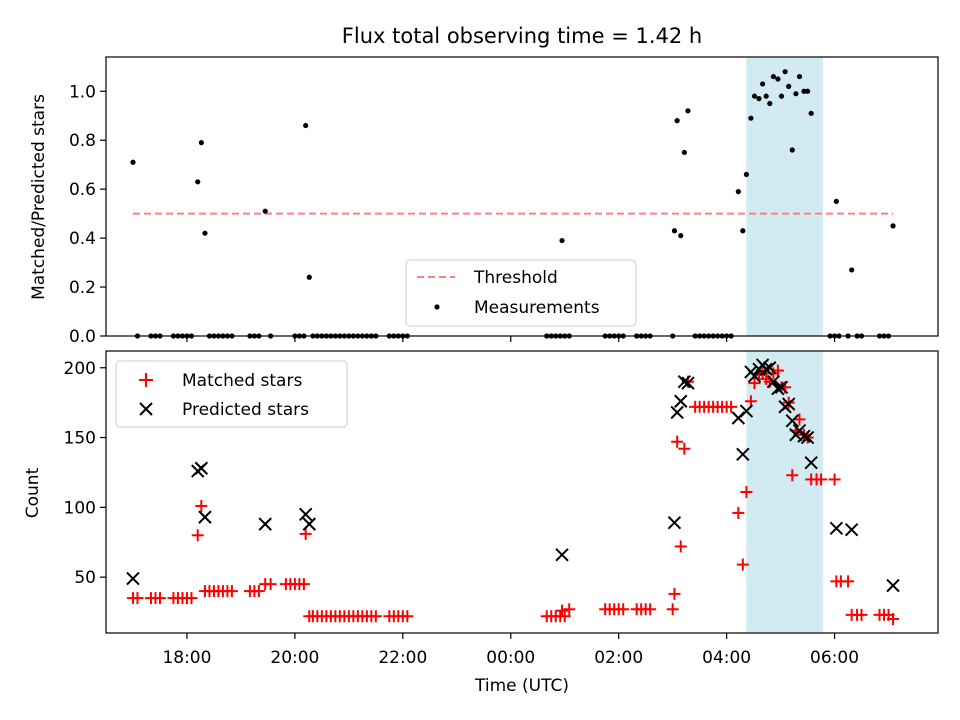 The width and height of the screenshot is (960, 720). I want to click on top-legend: Threshold Measurements, so click(521, 293).